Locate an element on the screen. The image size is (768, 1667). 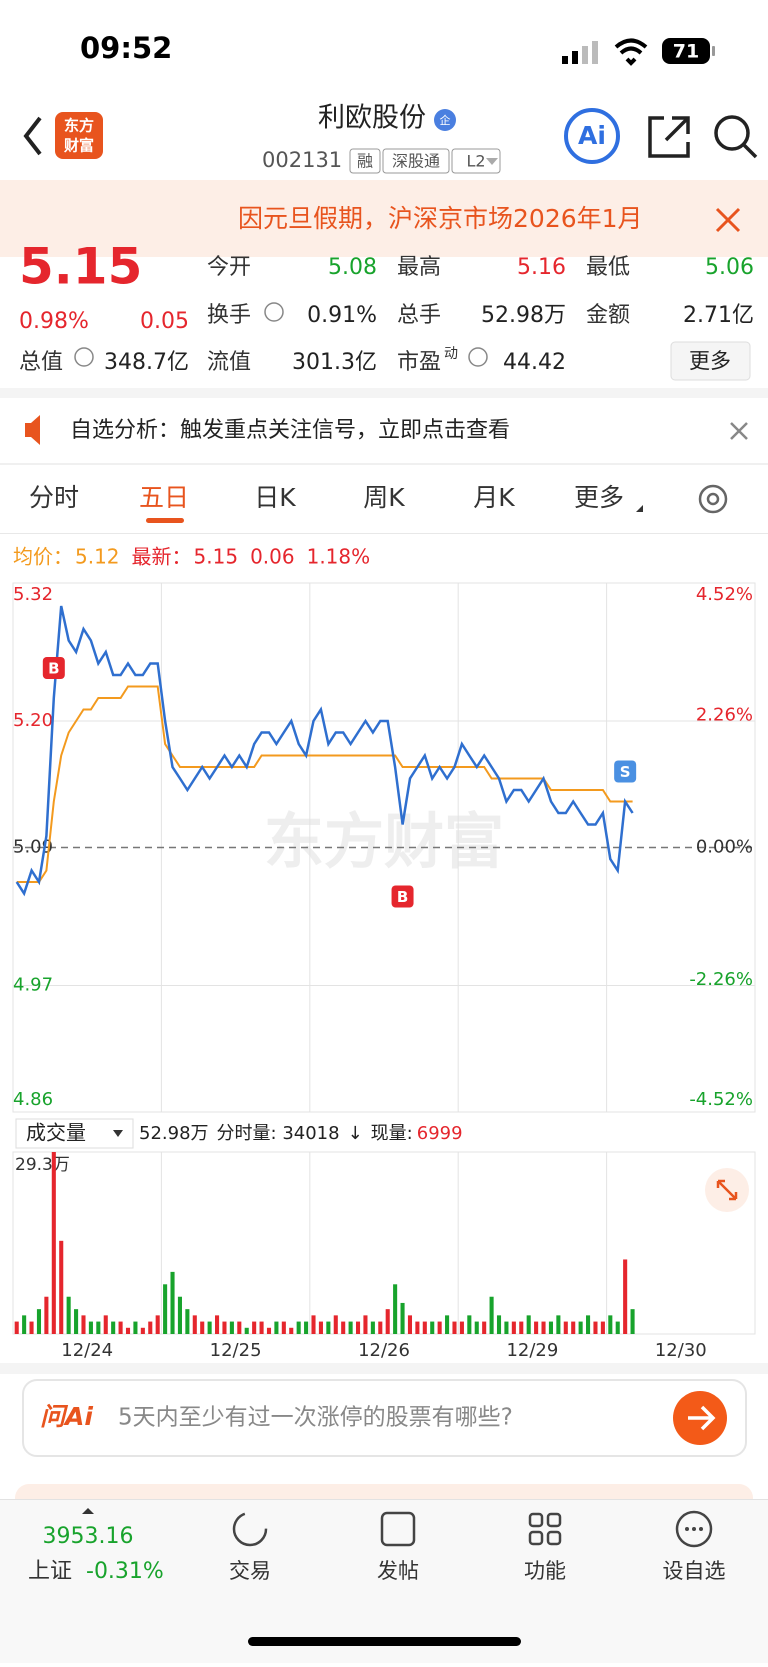
tab: 五日 is located at coordinates (164, 497).